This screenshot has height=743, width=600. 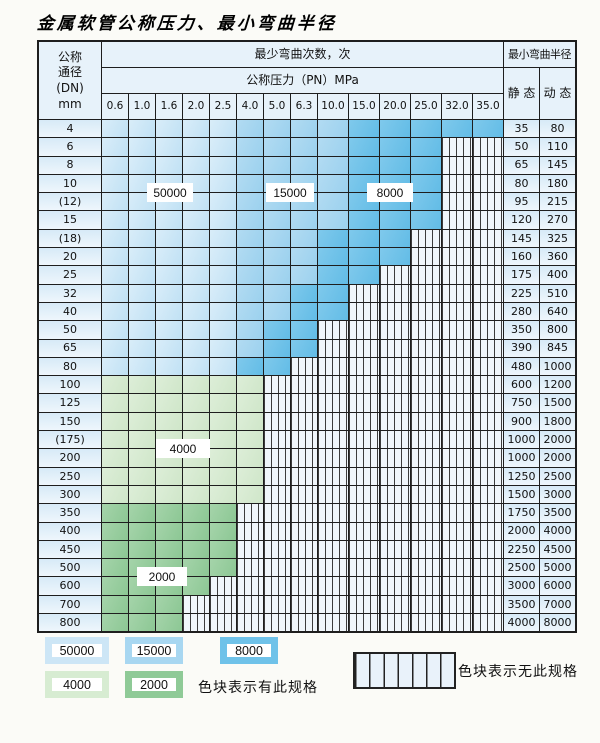 I want to click on static-cell: 1000, so click(x=521, y=458).